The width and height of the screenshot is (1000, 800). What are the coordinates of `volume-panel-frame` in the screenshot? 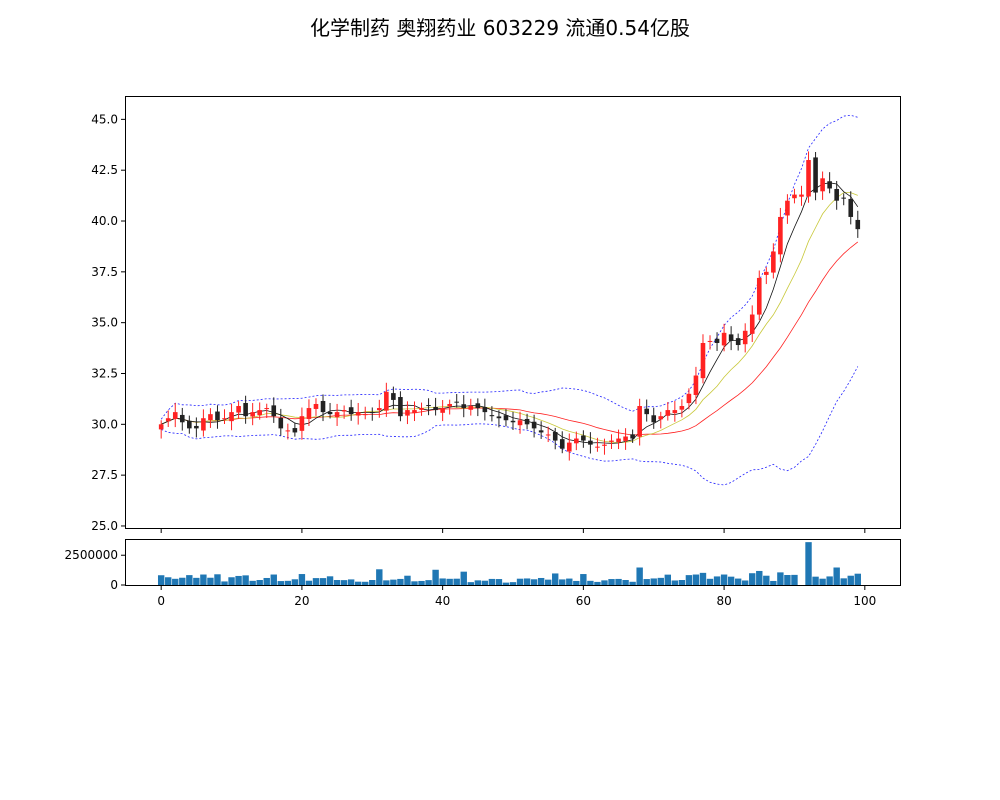 It's located at (513, 562).